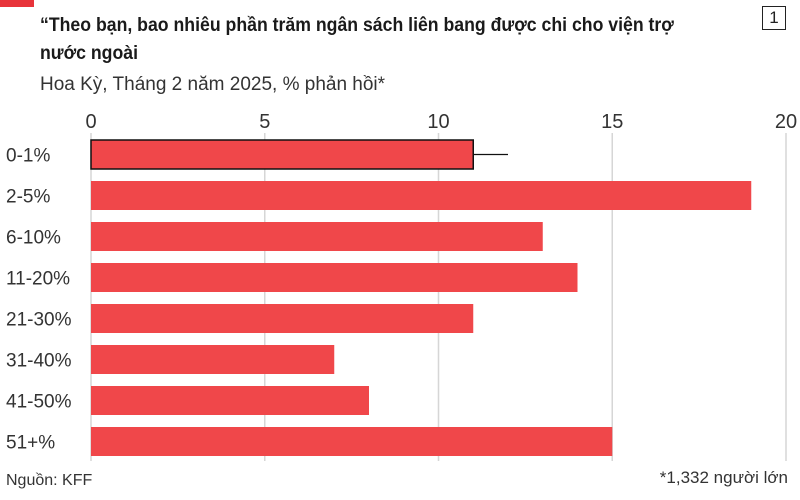  Describe the element at coordinates (39, 402) in the screenshot. I see `category-label: 41-50%` at that location.